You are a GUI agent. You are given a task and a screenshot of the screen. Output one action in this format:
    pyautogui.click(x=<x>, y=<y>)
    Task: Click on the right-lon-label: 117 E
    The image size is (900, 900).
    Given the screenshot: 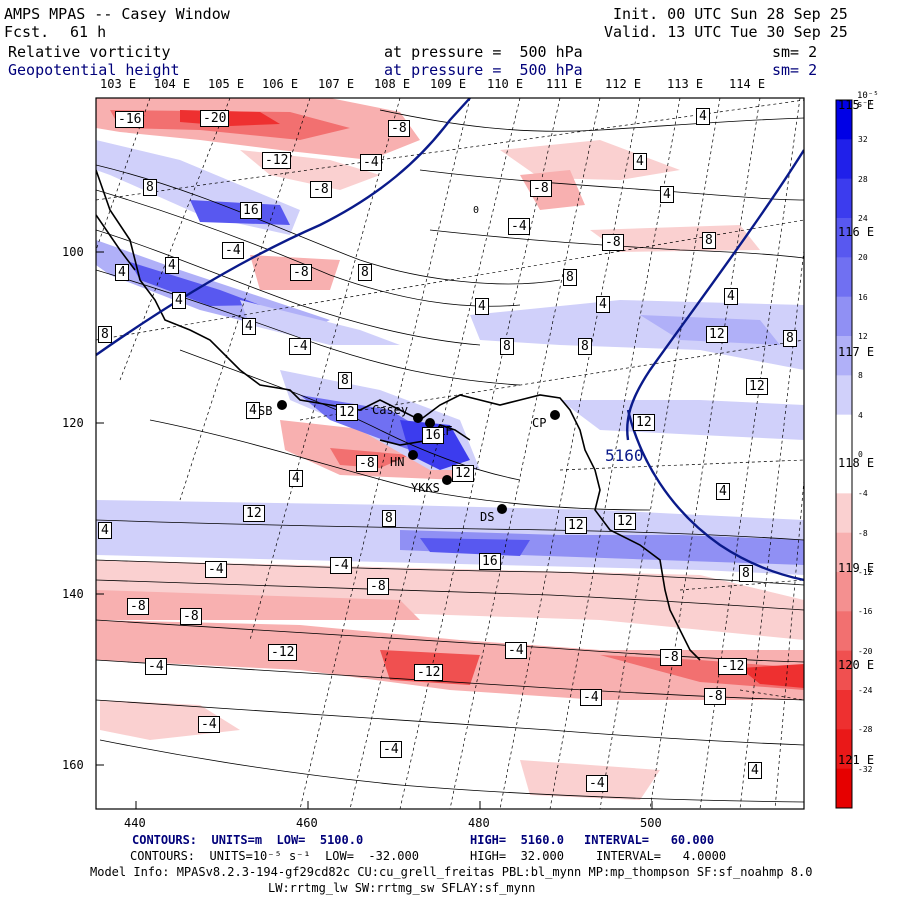 What is the action you would take?
    pyautogui.click(x=856, y=352)
    